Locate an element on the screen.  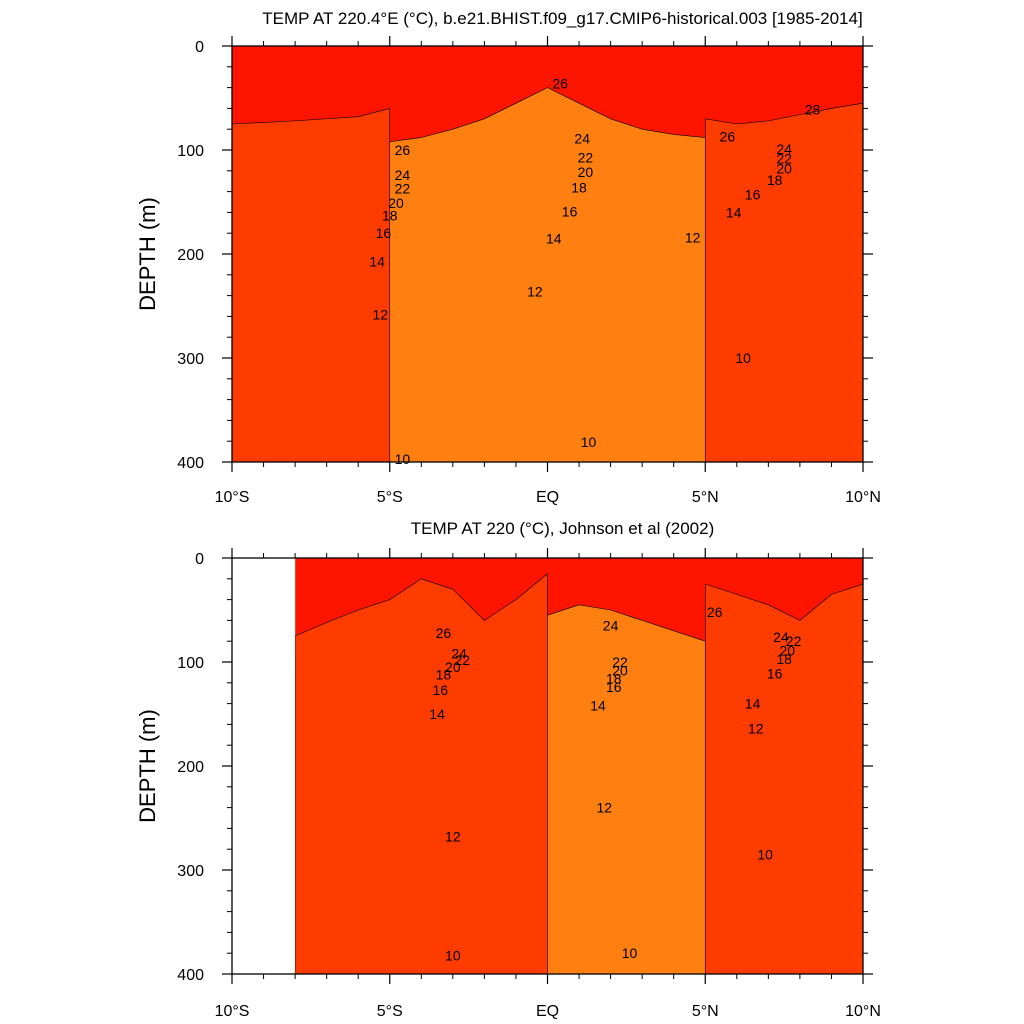
bottom-contour-label-16: 10 is located at coordinates (630, 953).